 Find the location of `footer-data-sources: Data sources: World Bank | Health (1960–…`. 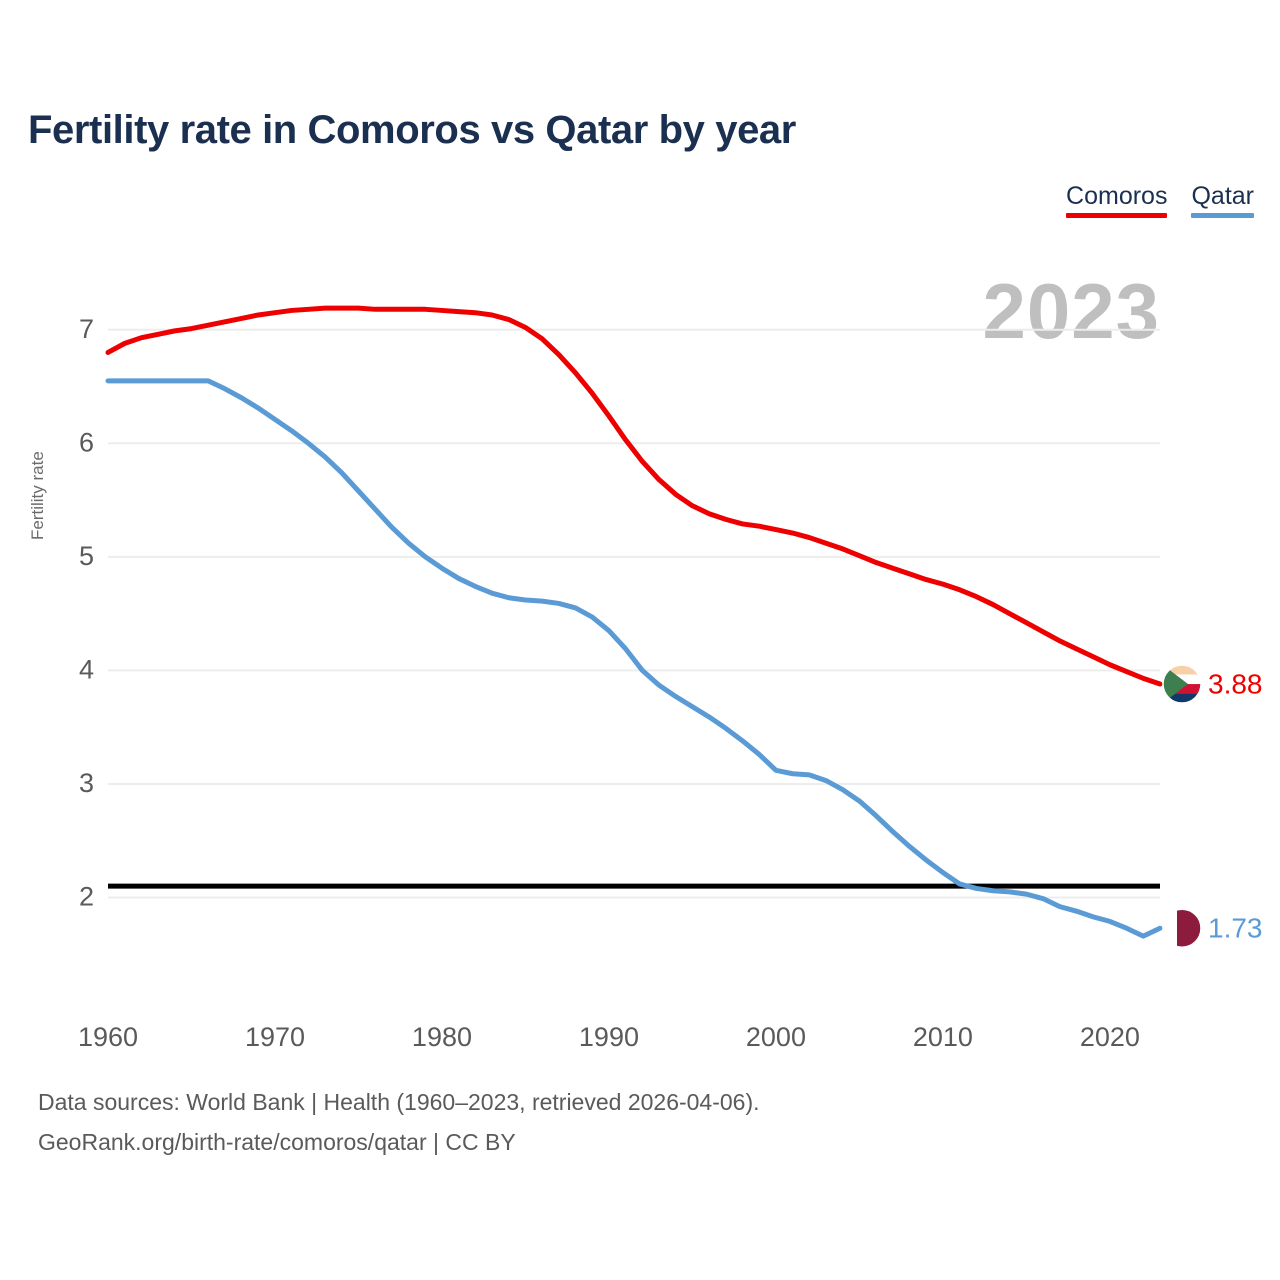

footer-data-sources: Data sources: World Bank | Health (1960–… is located at coordinates (399, 1102).